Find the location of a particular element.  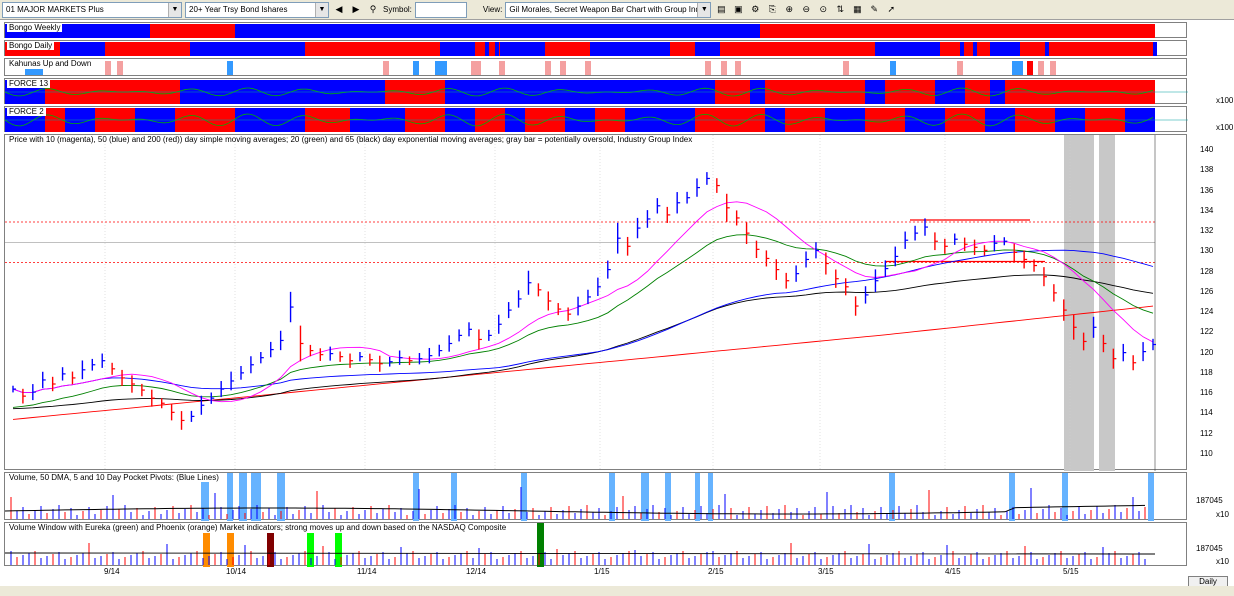

date-tick-label: 3/15 is located at coordinates (826, 571).